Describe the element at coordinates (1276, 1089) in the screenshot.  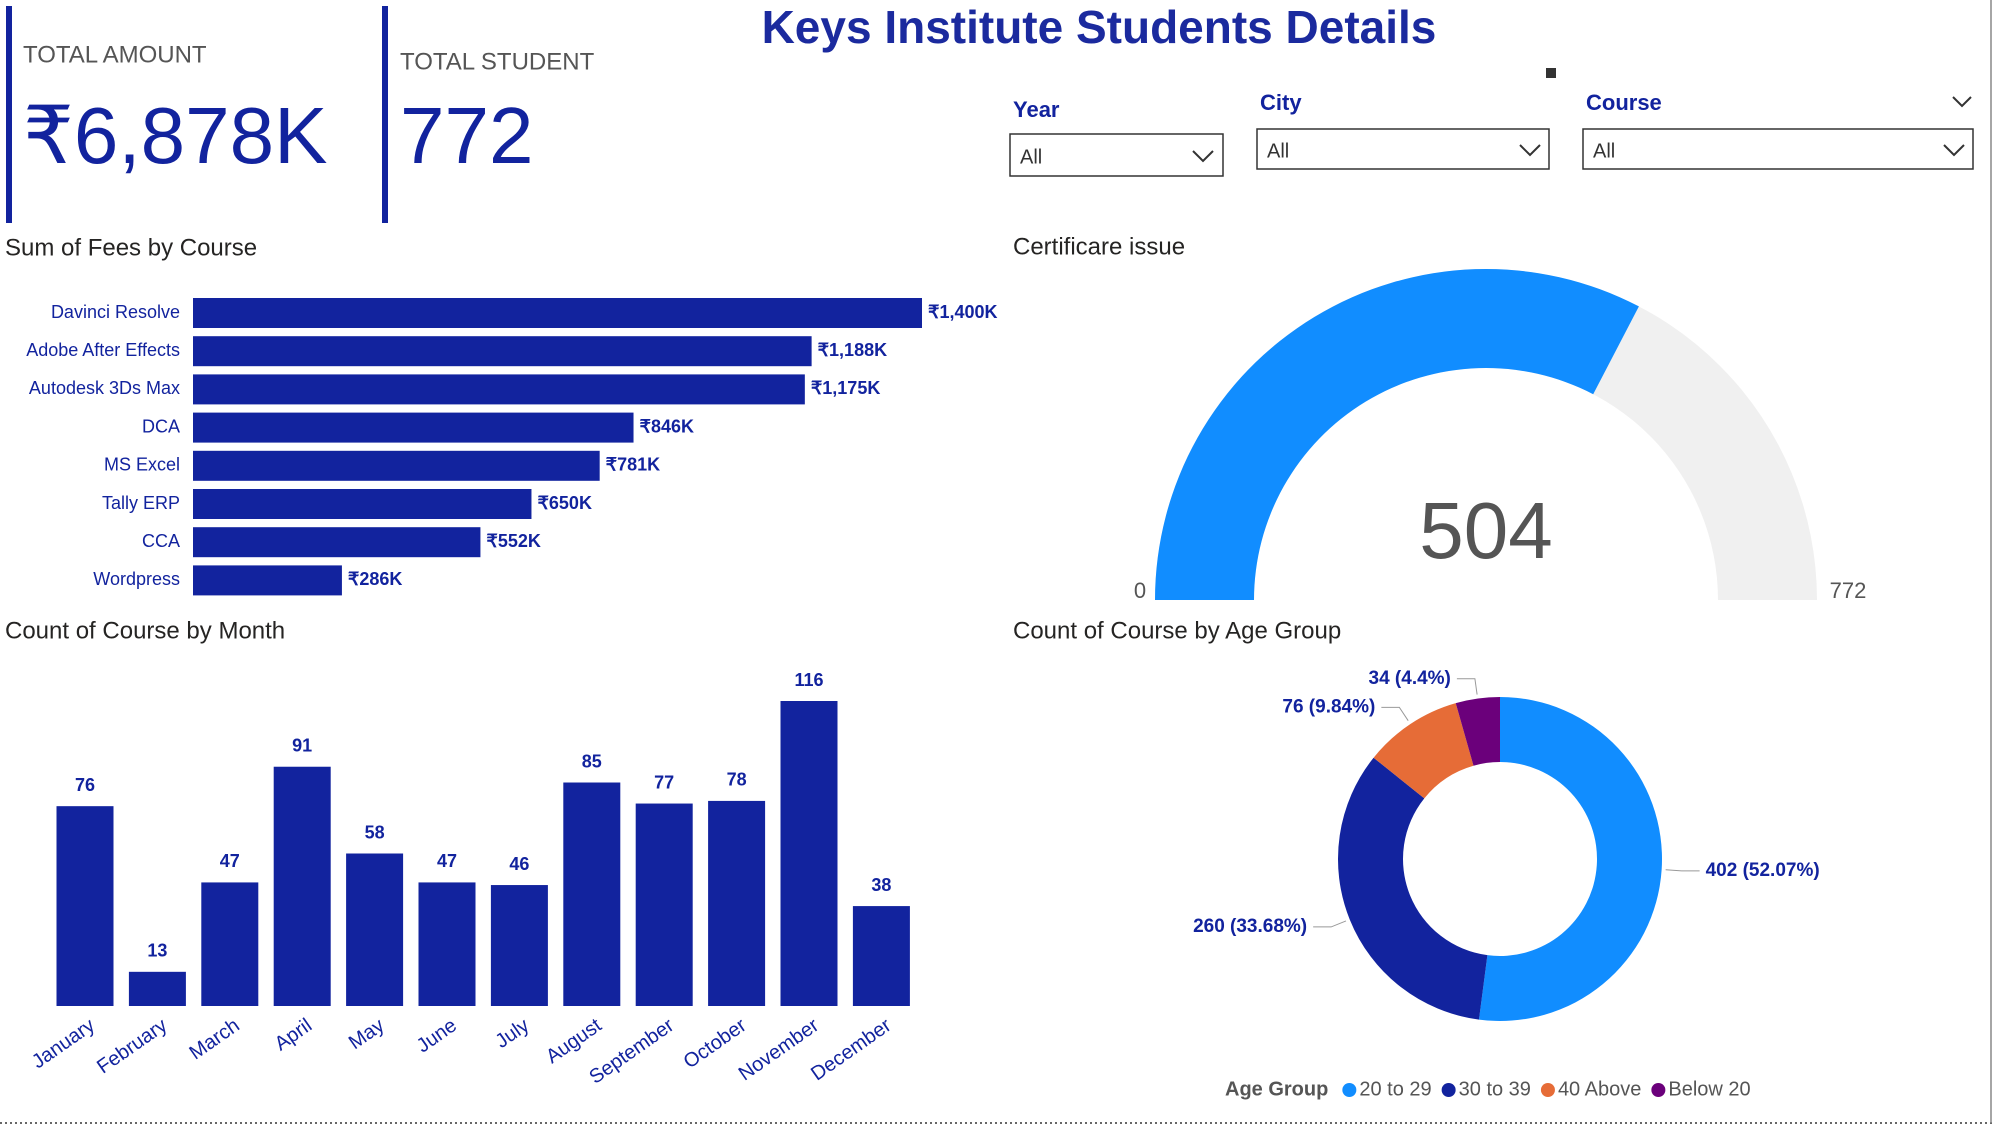
I see `legend-title: Age Group` at that location.